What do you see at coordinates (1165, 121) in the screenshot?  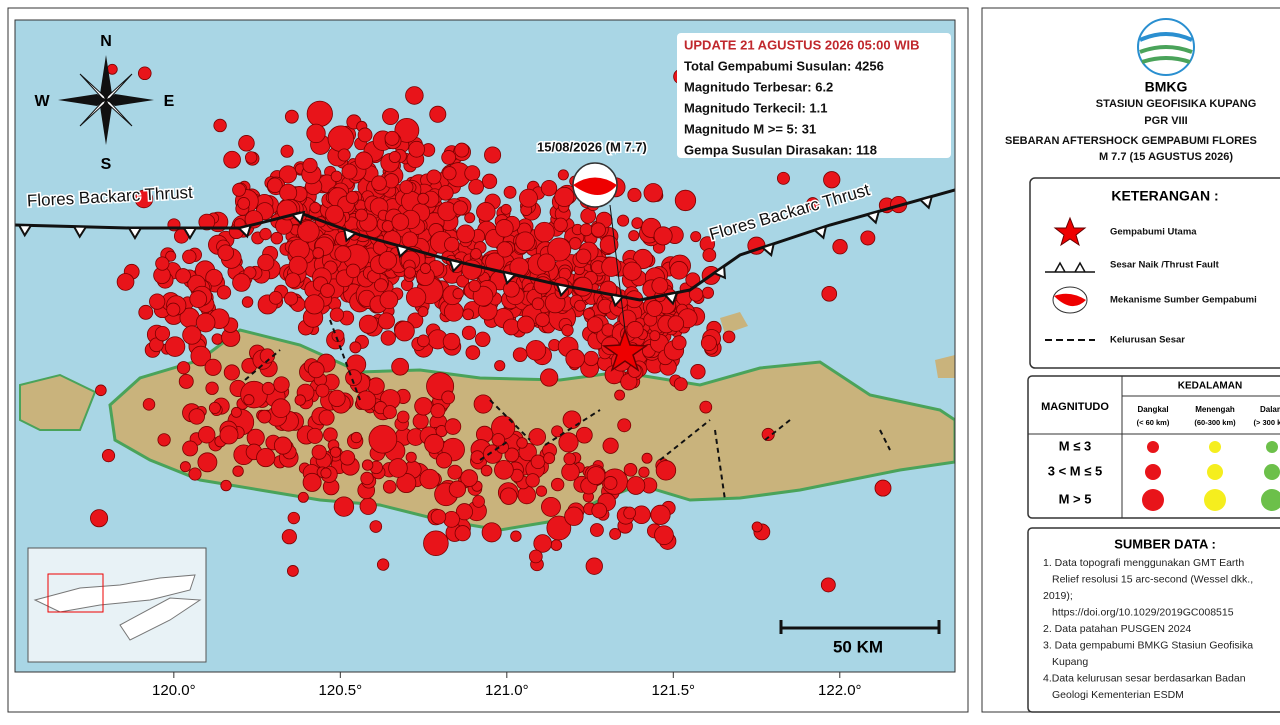 I see `region: PGR VIII` at bounding box center [1165, 121].